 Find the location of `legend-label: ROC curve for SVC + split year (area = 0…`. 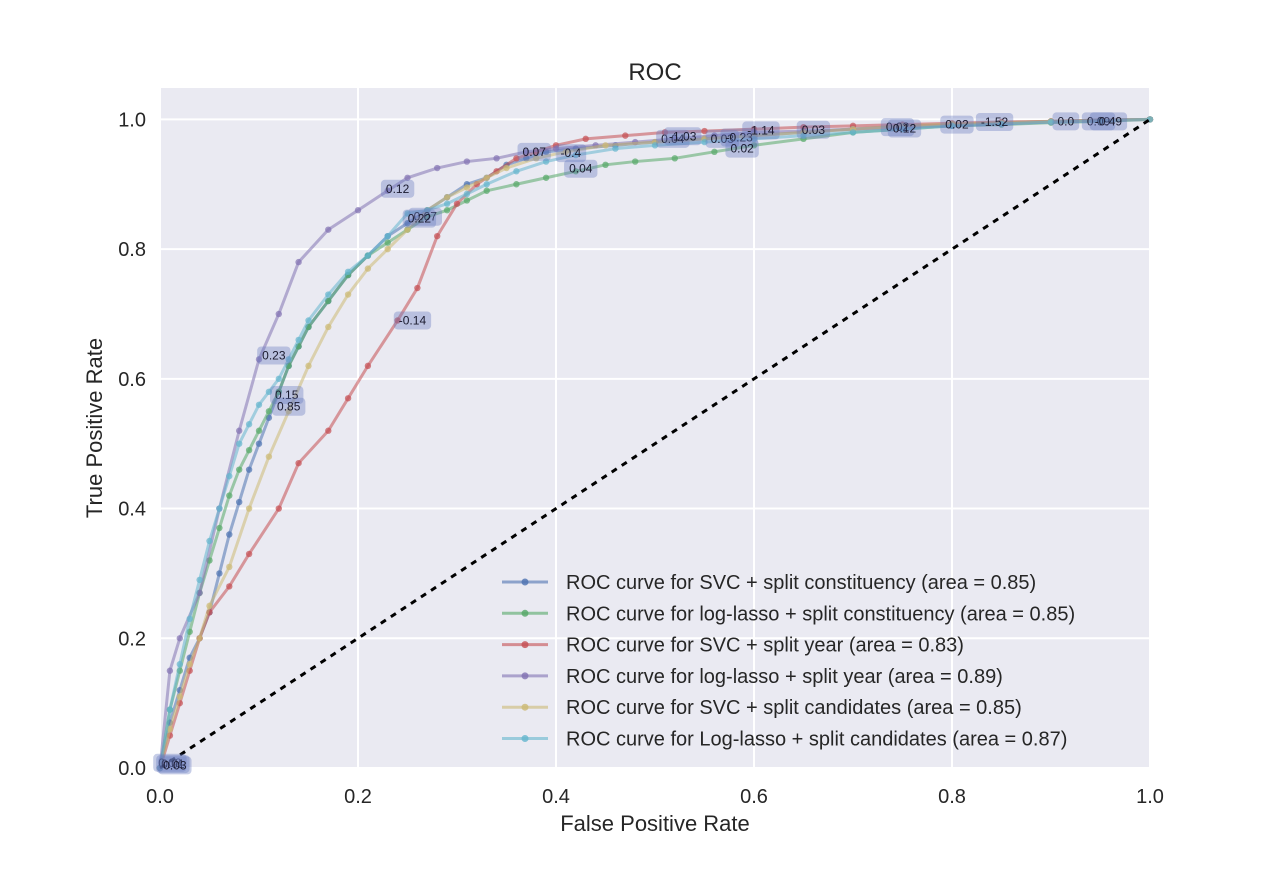

legend-label: ROC curve for SVC + split year (area = 0… is located at coordinates (765, 646).